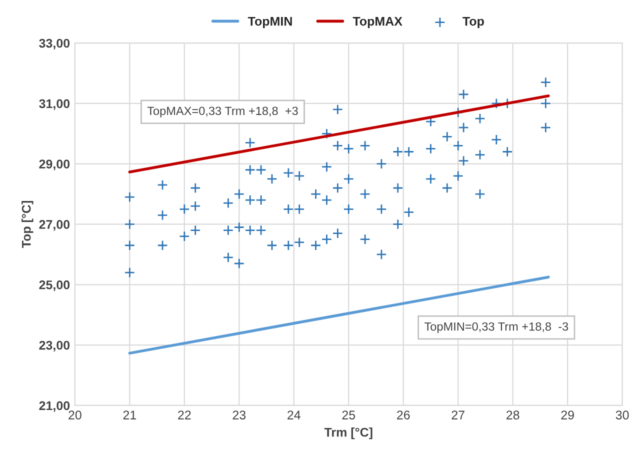 The image size is (635, 453). Describe the element at coordinates (349, 415) in the screenshot. I see `x-tick-label: 25` at that location.